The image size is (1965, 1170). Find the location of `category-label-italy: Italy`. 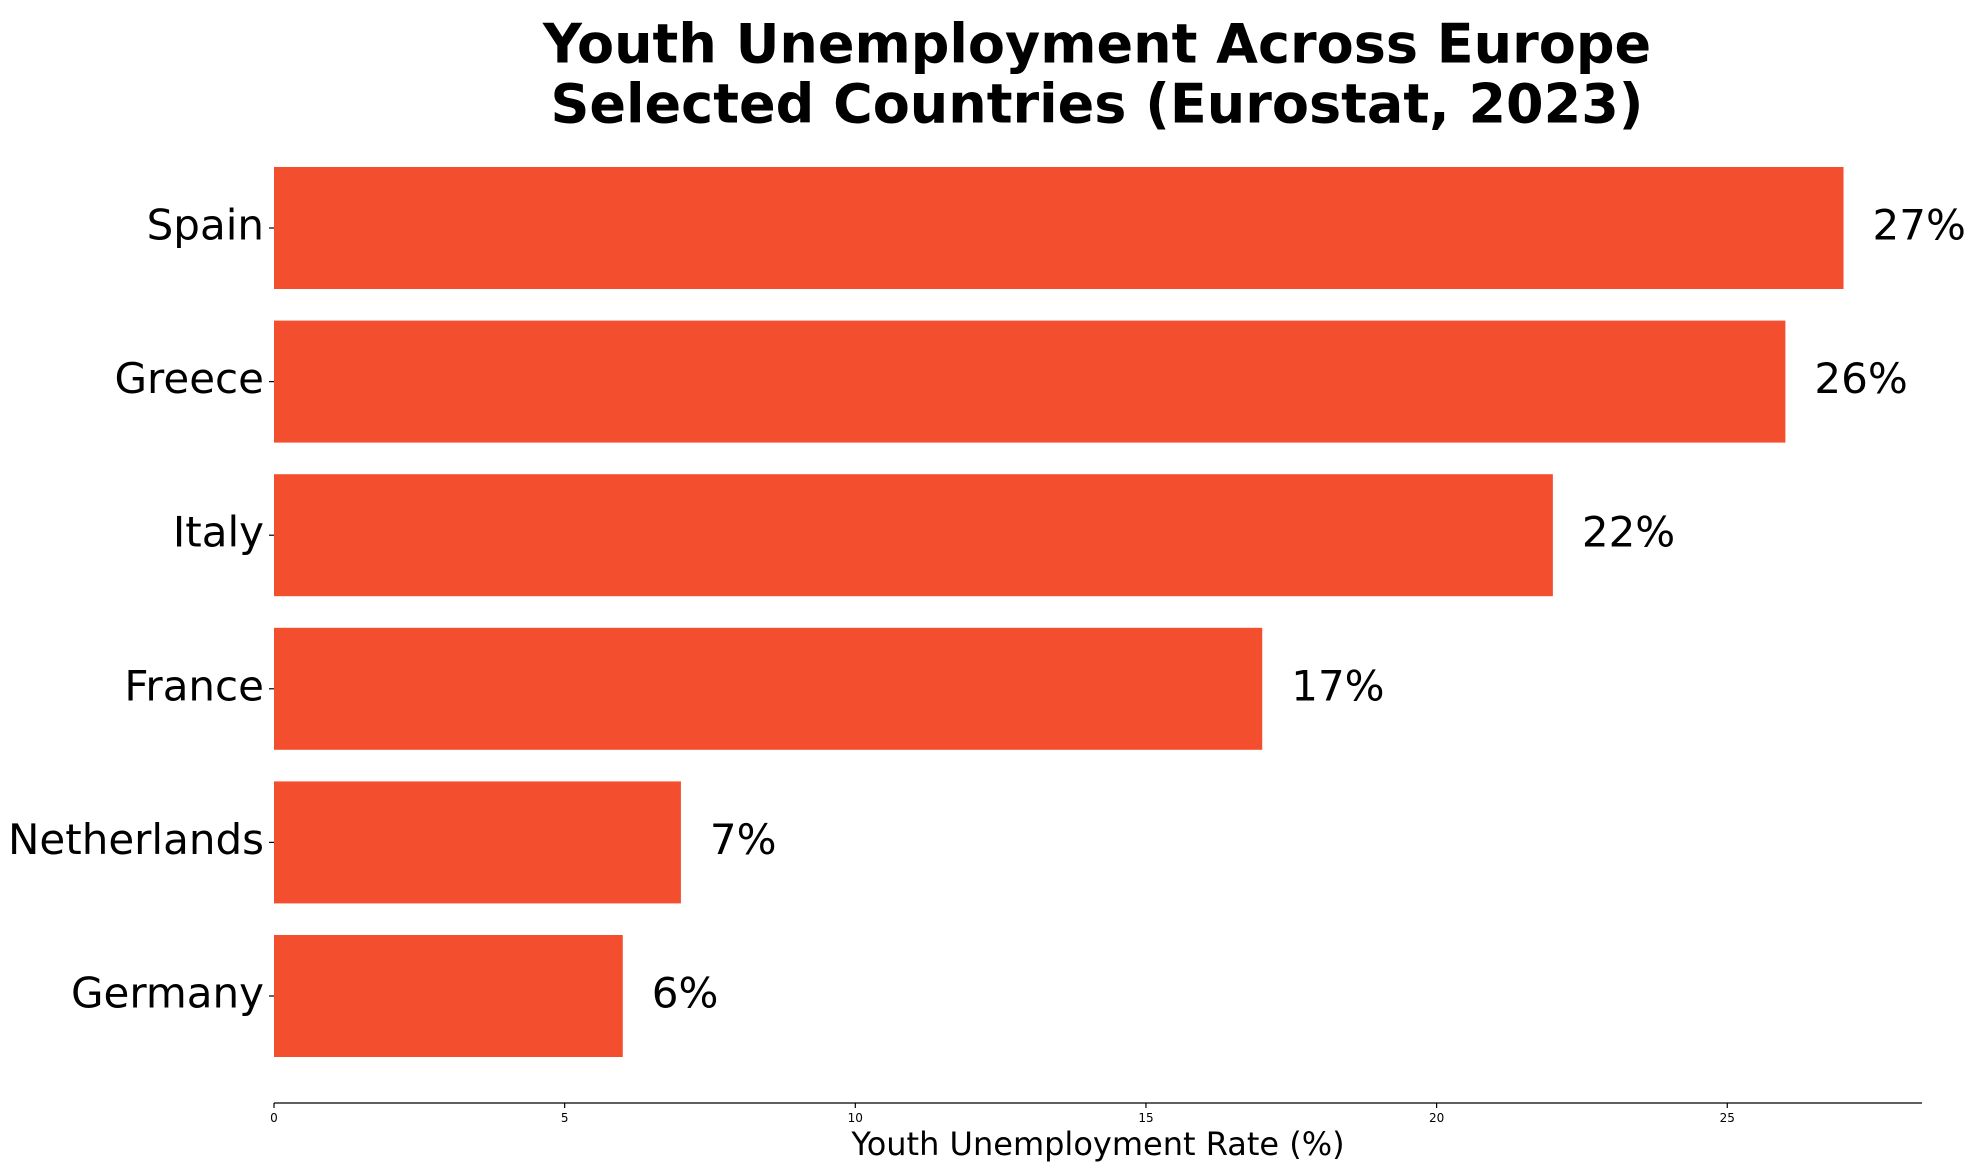

category-label-italy: Italy is located at coordinates (218, 532).